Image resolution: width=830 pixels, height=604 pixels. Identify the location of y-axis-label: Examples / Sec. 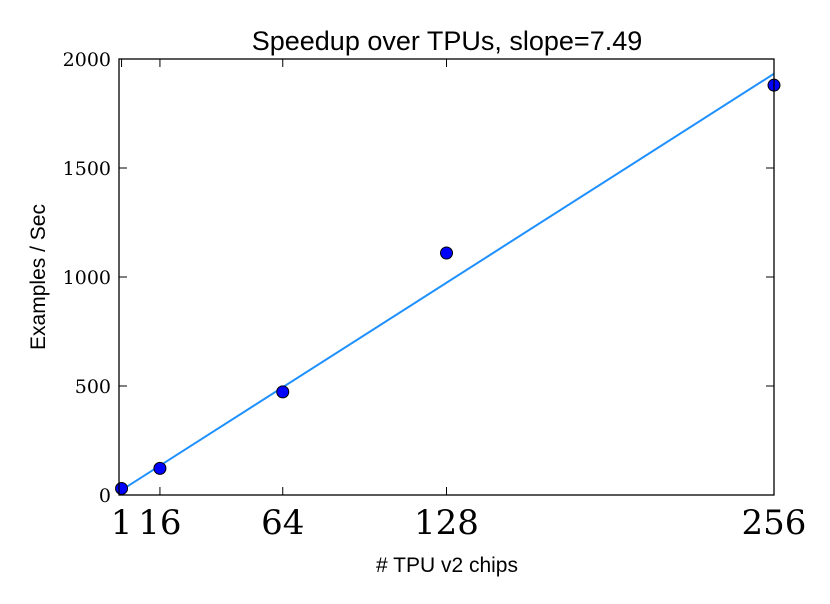
(38, 277).